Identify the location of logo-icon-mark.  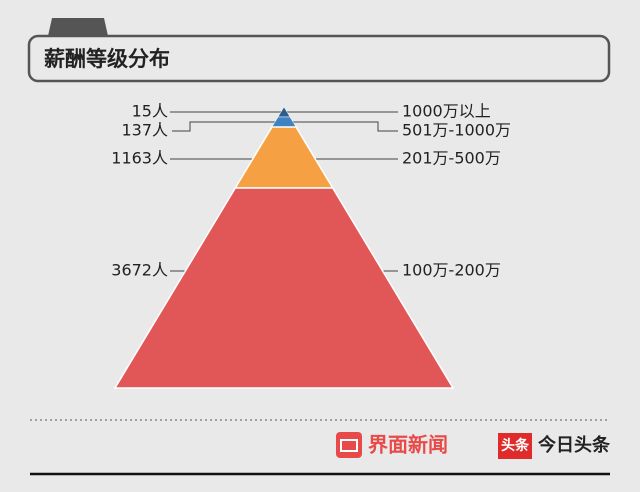
(349, 445).